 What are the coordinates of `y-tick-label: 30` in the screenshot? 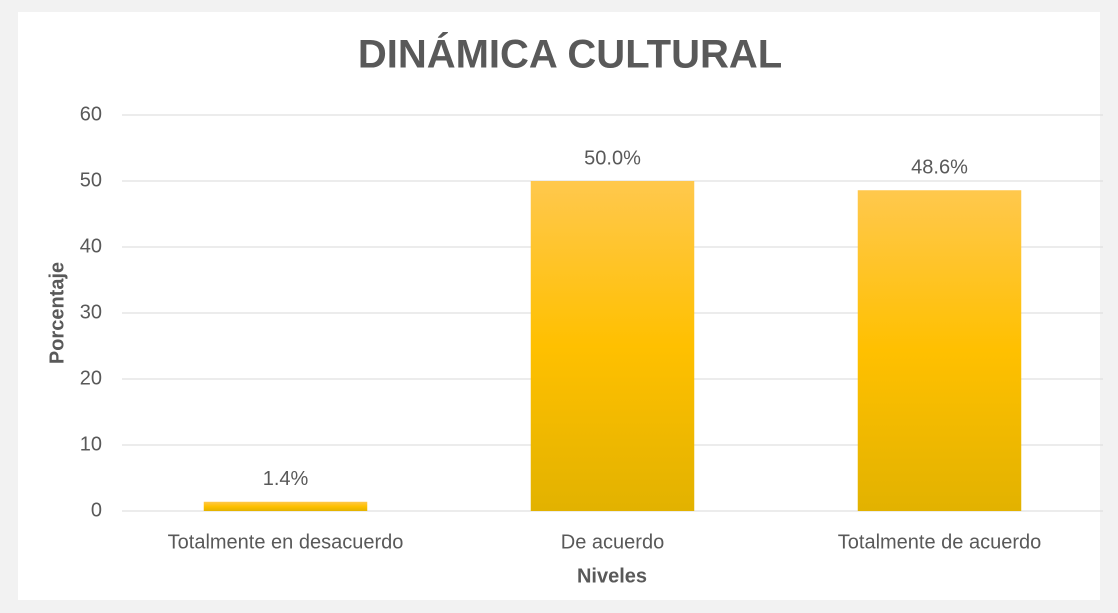 It's located at (91, 312).